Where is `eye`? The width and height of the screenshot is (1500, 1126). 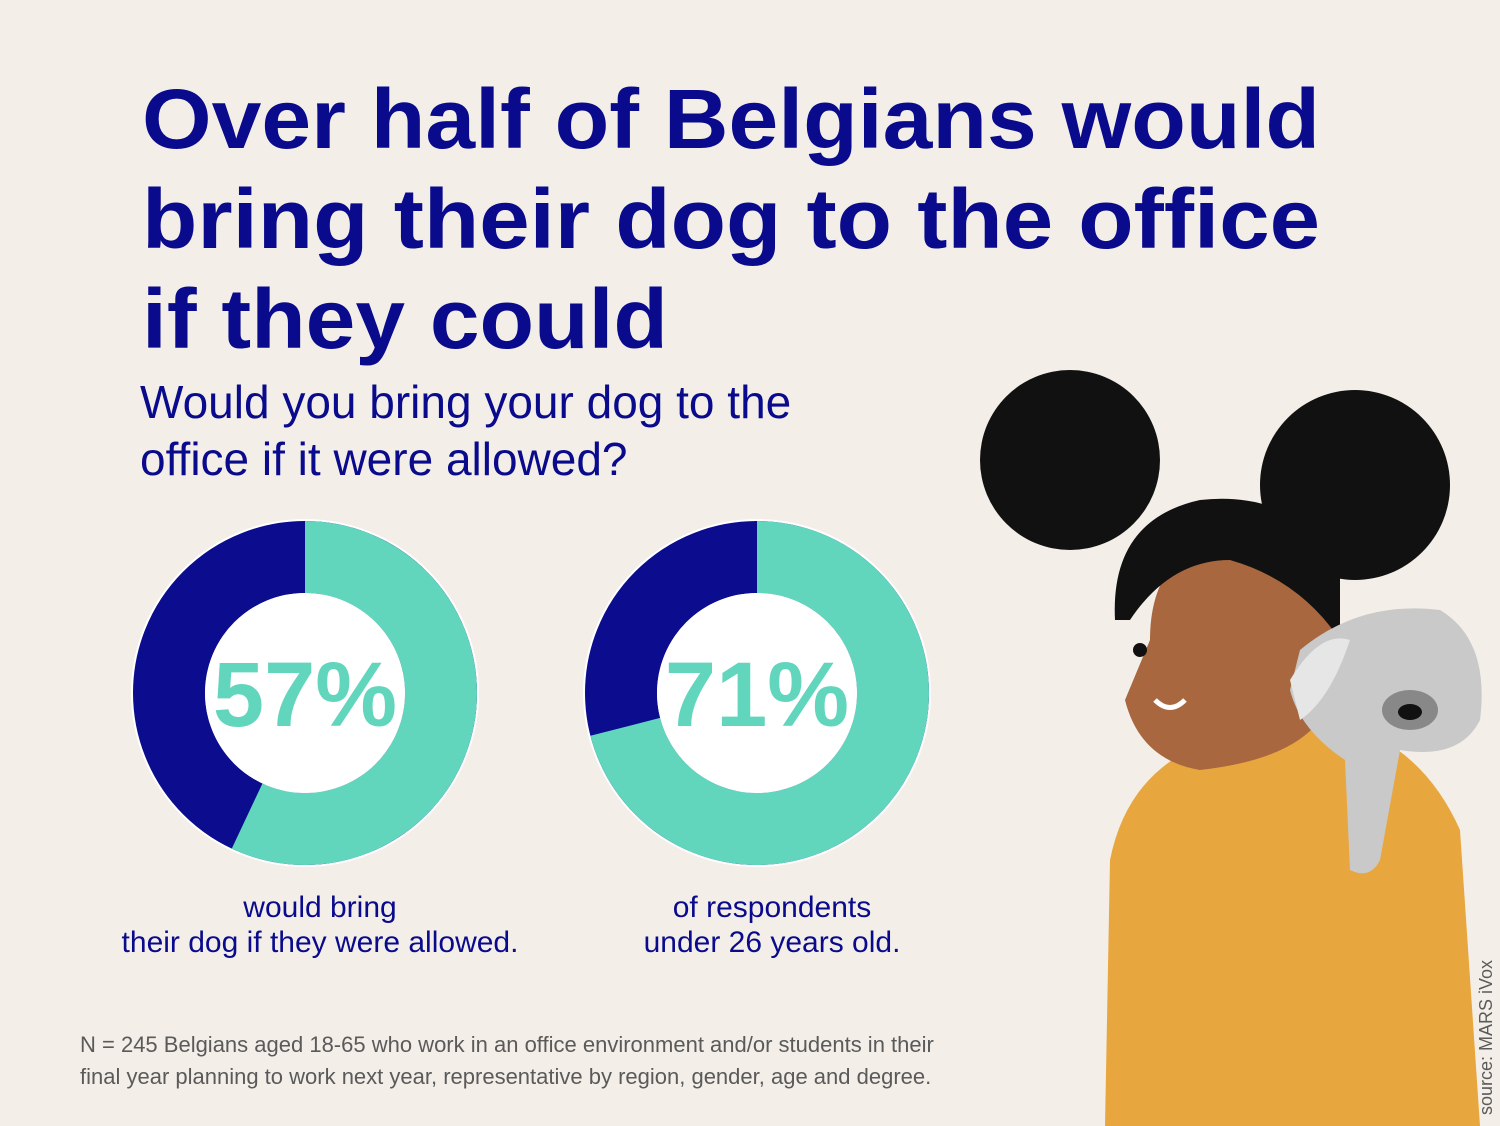 eye is located at coordinates (1140, 650).